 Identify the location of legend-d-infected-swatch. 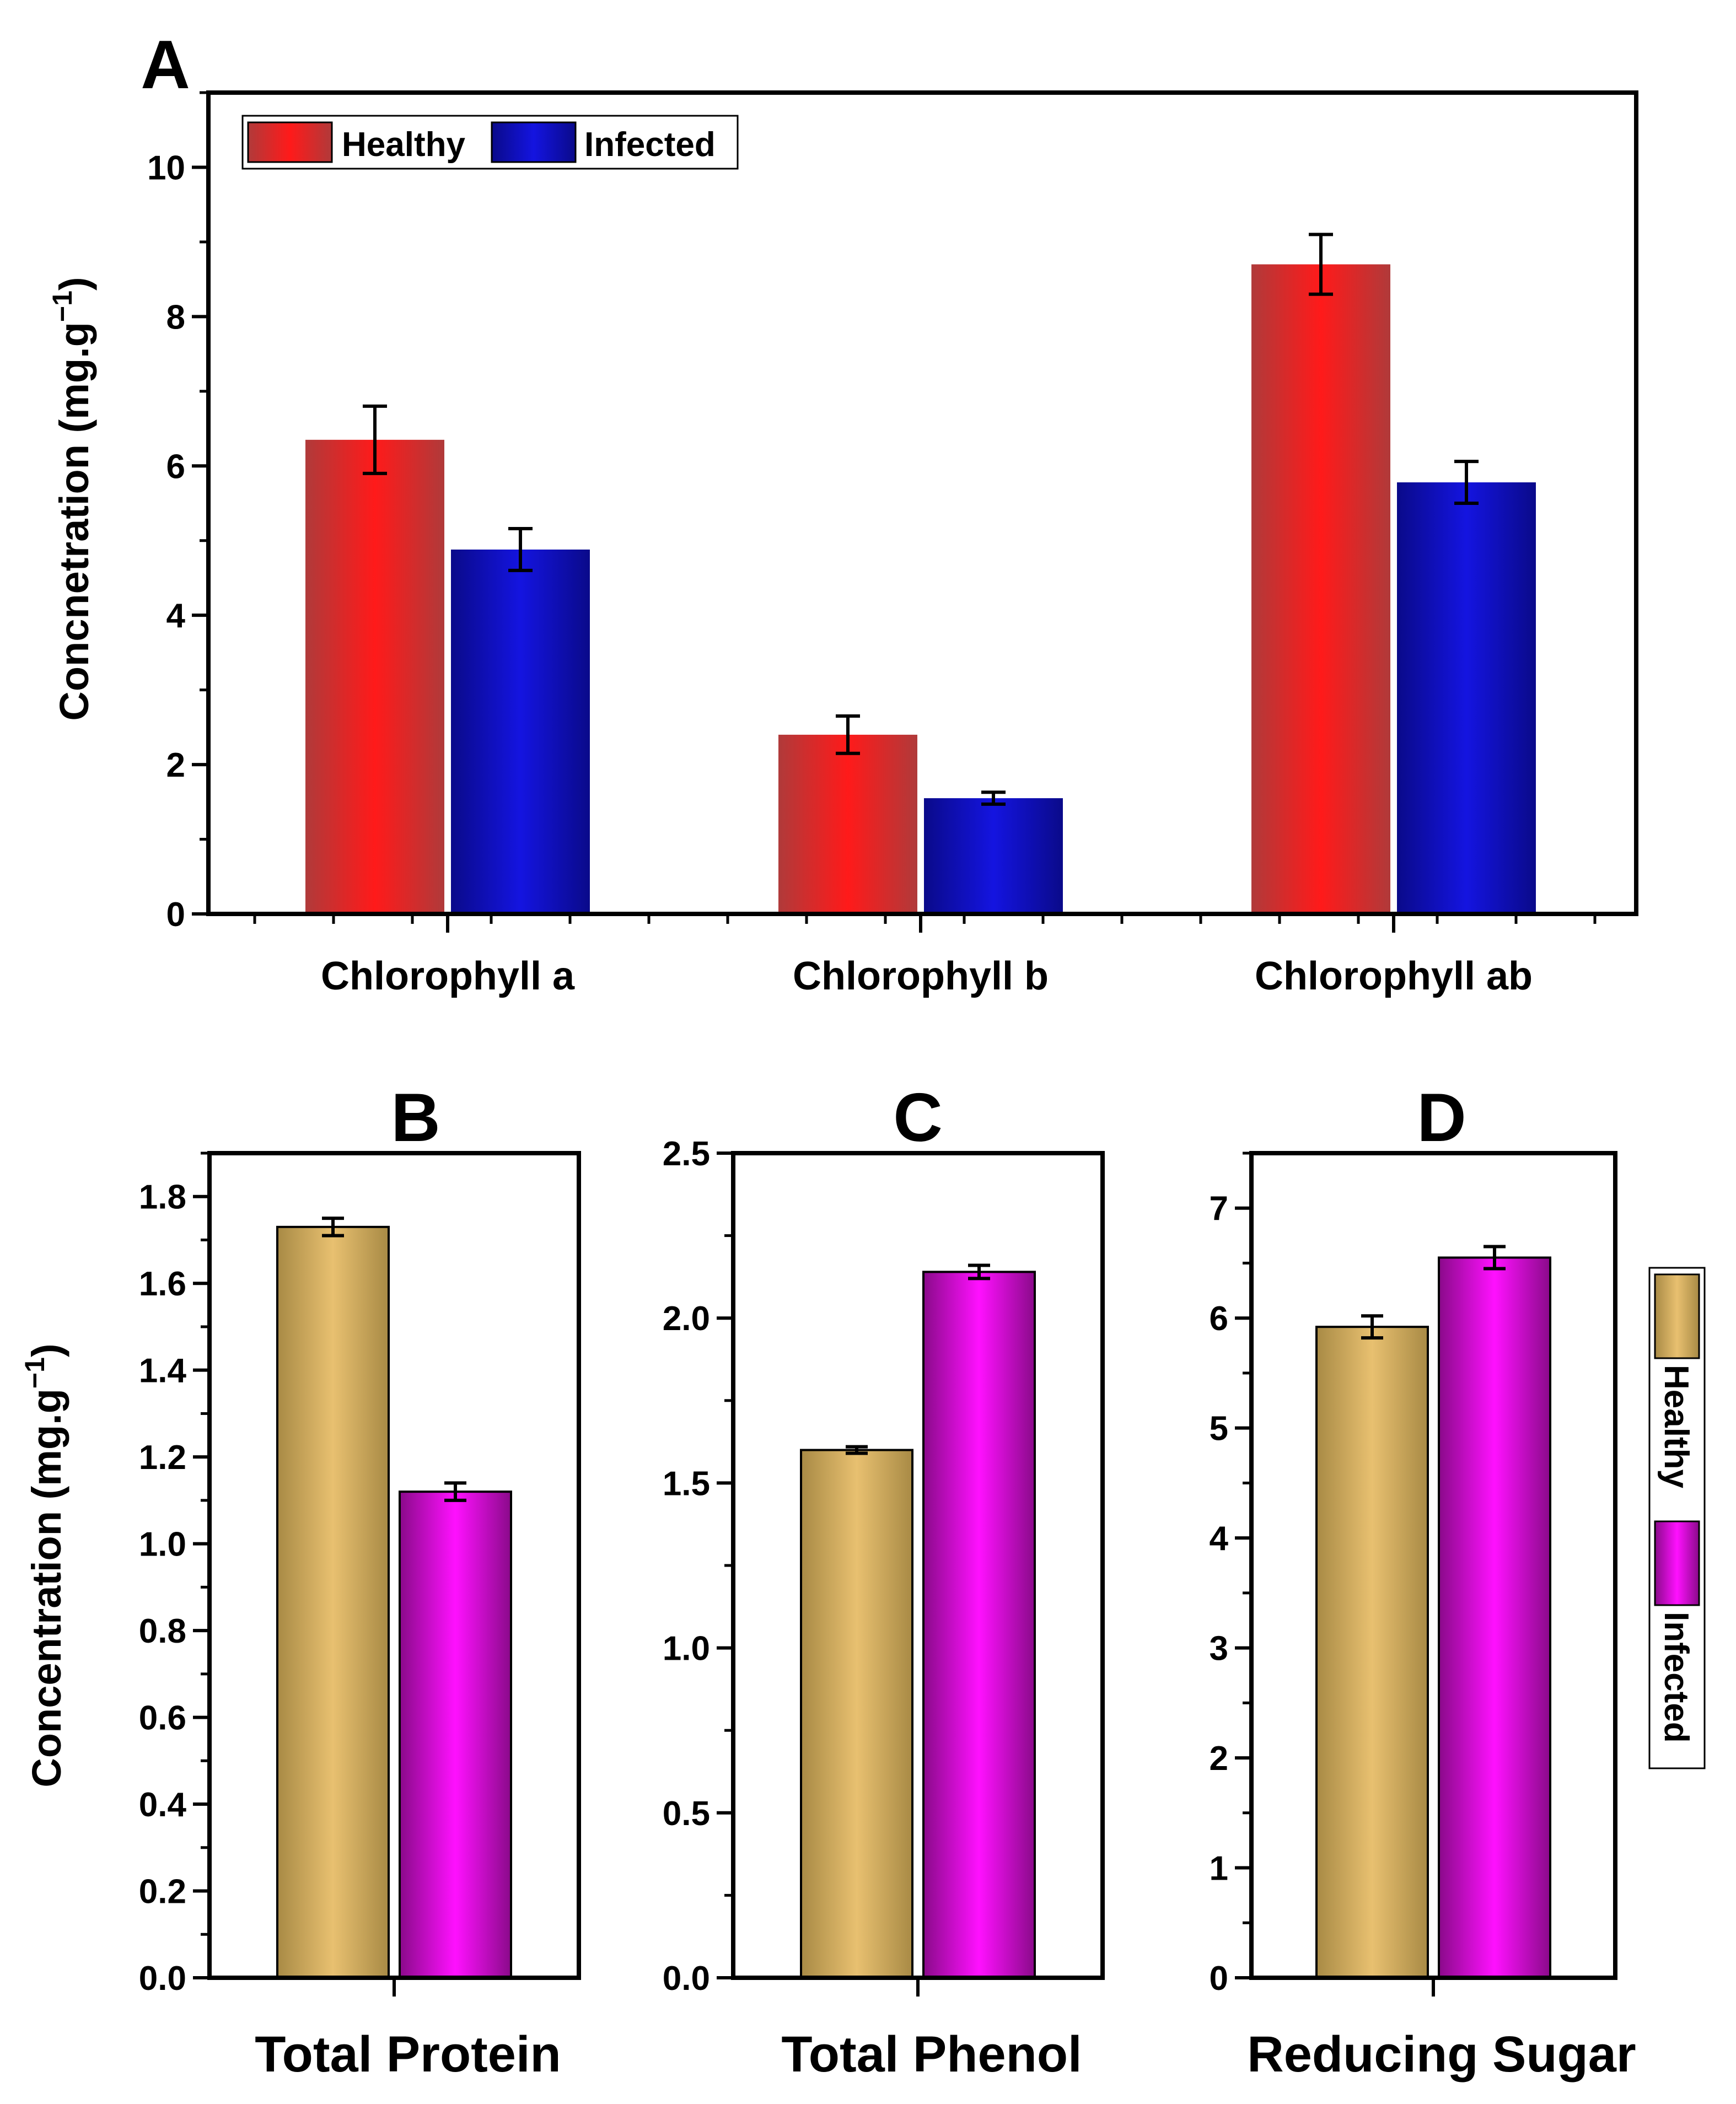
(1677, 1563).